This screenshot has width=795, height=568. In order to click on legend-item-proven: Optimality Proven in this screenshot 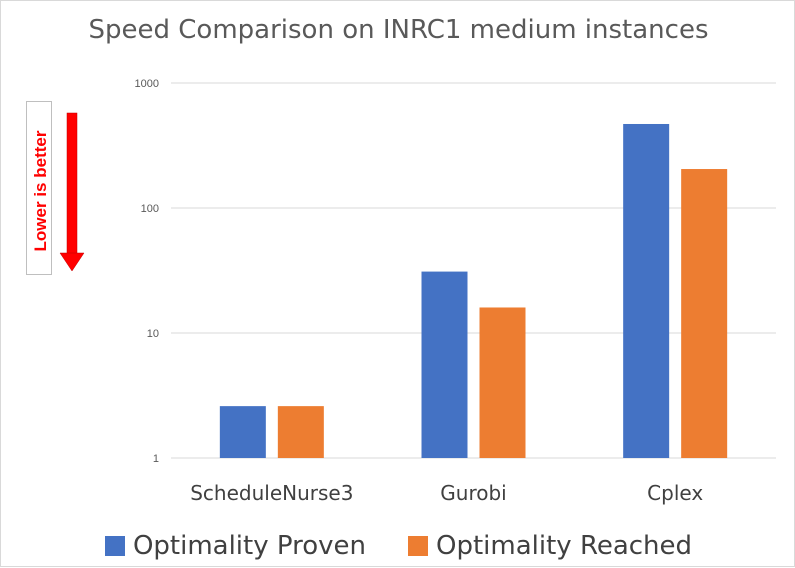, I will do `click(235, 546)`.